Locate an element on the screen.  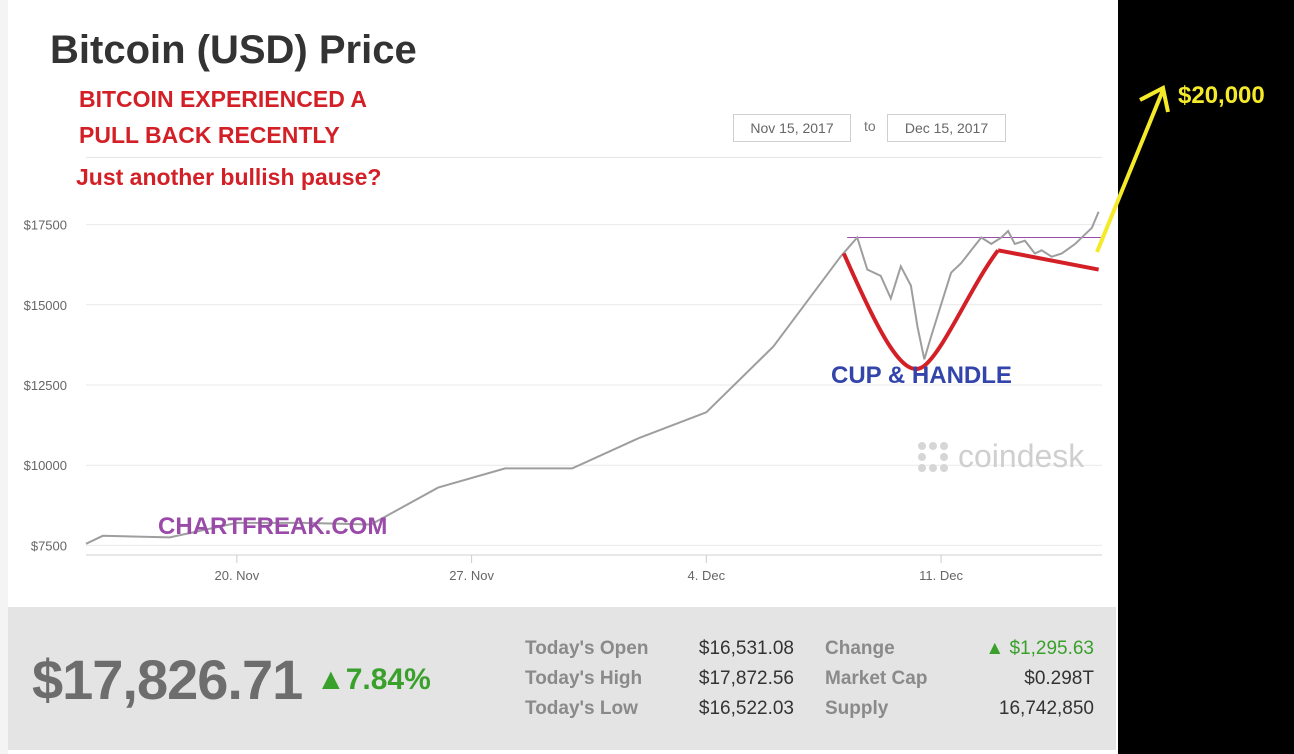
stat-label-supply: Supply is located at coordinates (857, 708).